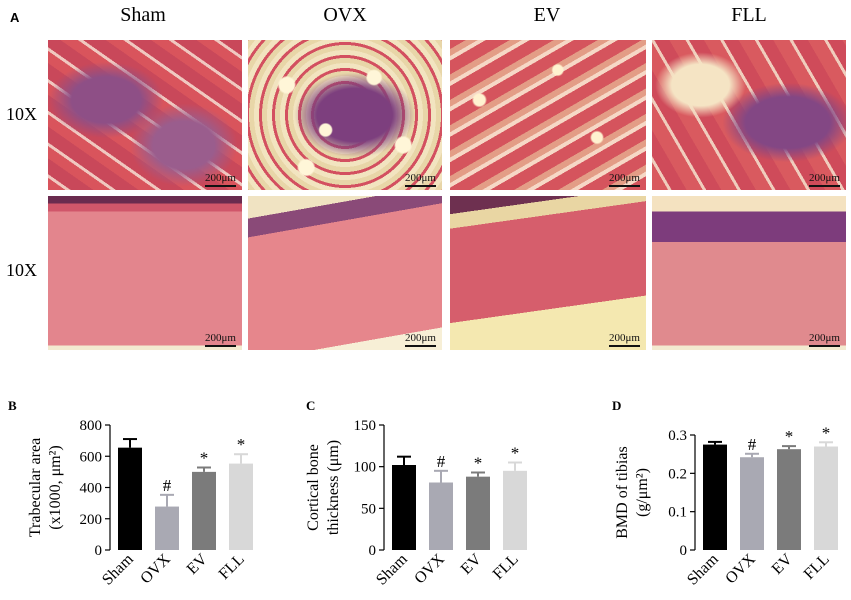 This screenshot has width=851, height=600. What do you see at coordinates (622, 492) in the screenshot?
I see `y-axis-label-line1: BMD of tibias` at bounding box center [622, 492].